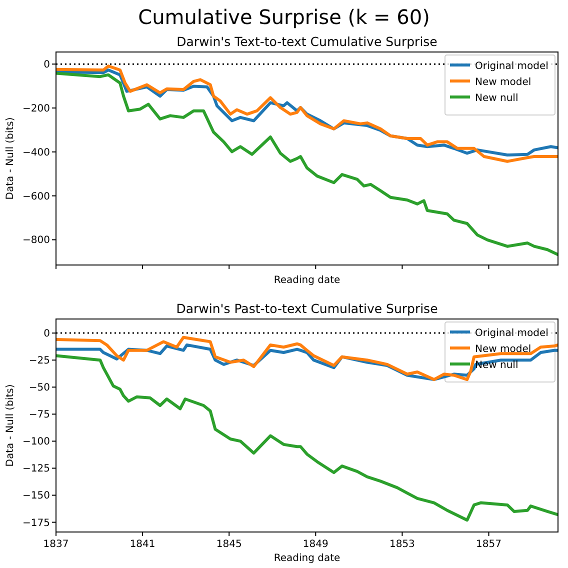 The height and width of the screenshot is (568, 568). What do you see at coordinates (36, 196) in the screenshot?
I see `y-tick-label: −600` at bounding box center [36, 196].